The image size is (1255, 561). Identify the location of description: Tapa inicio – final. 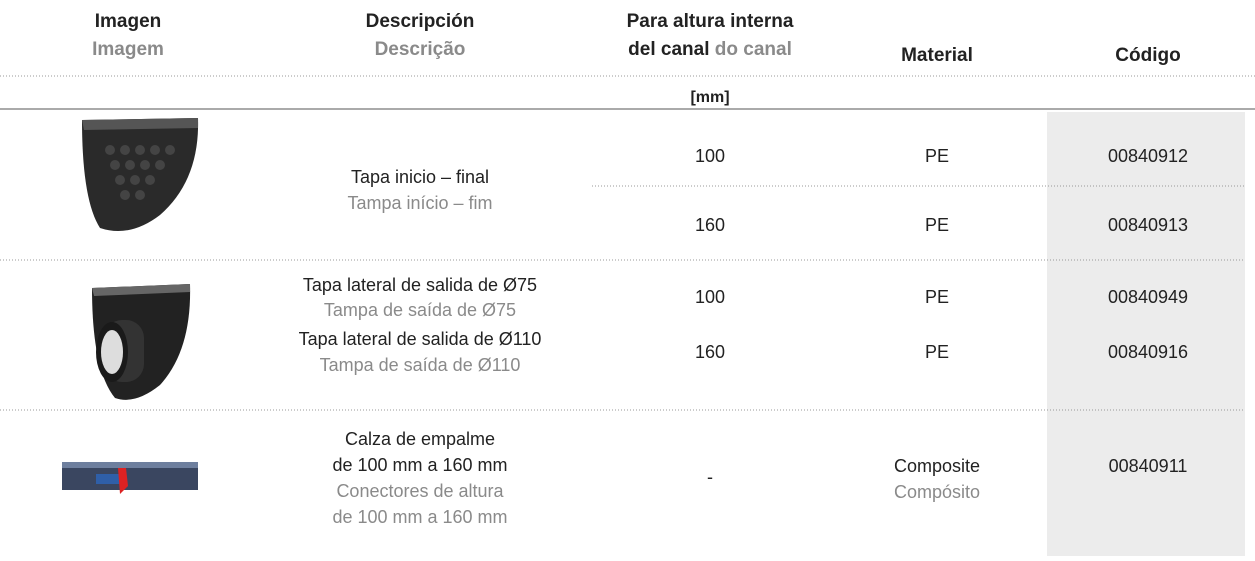
(420, 177).